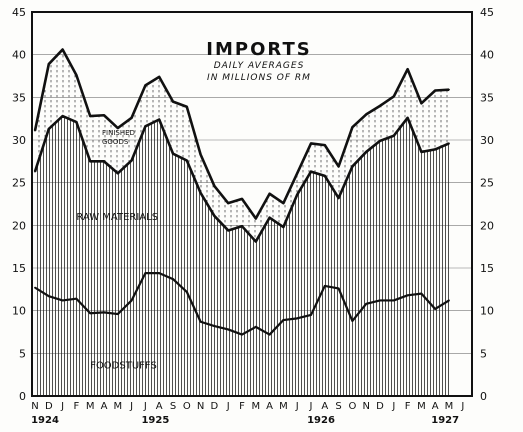  I want to click on y-tick-label-right: 0, so click(483, 396).